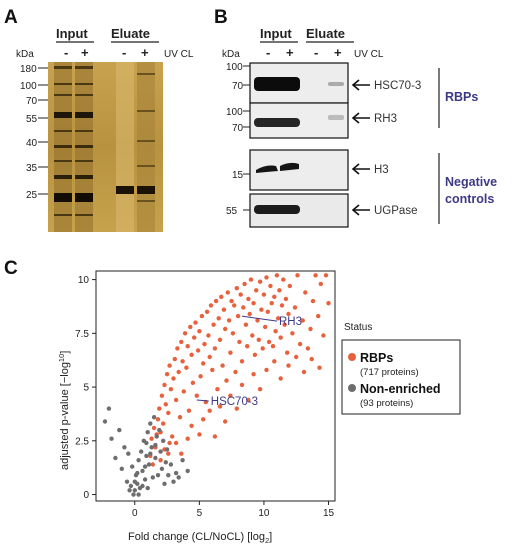 Image resolution: width=516 pixels, height=555 pixels. I want to click on blot-ugpase: 55 UGPase, so click(321, 210).